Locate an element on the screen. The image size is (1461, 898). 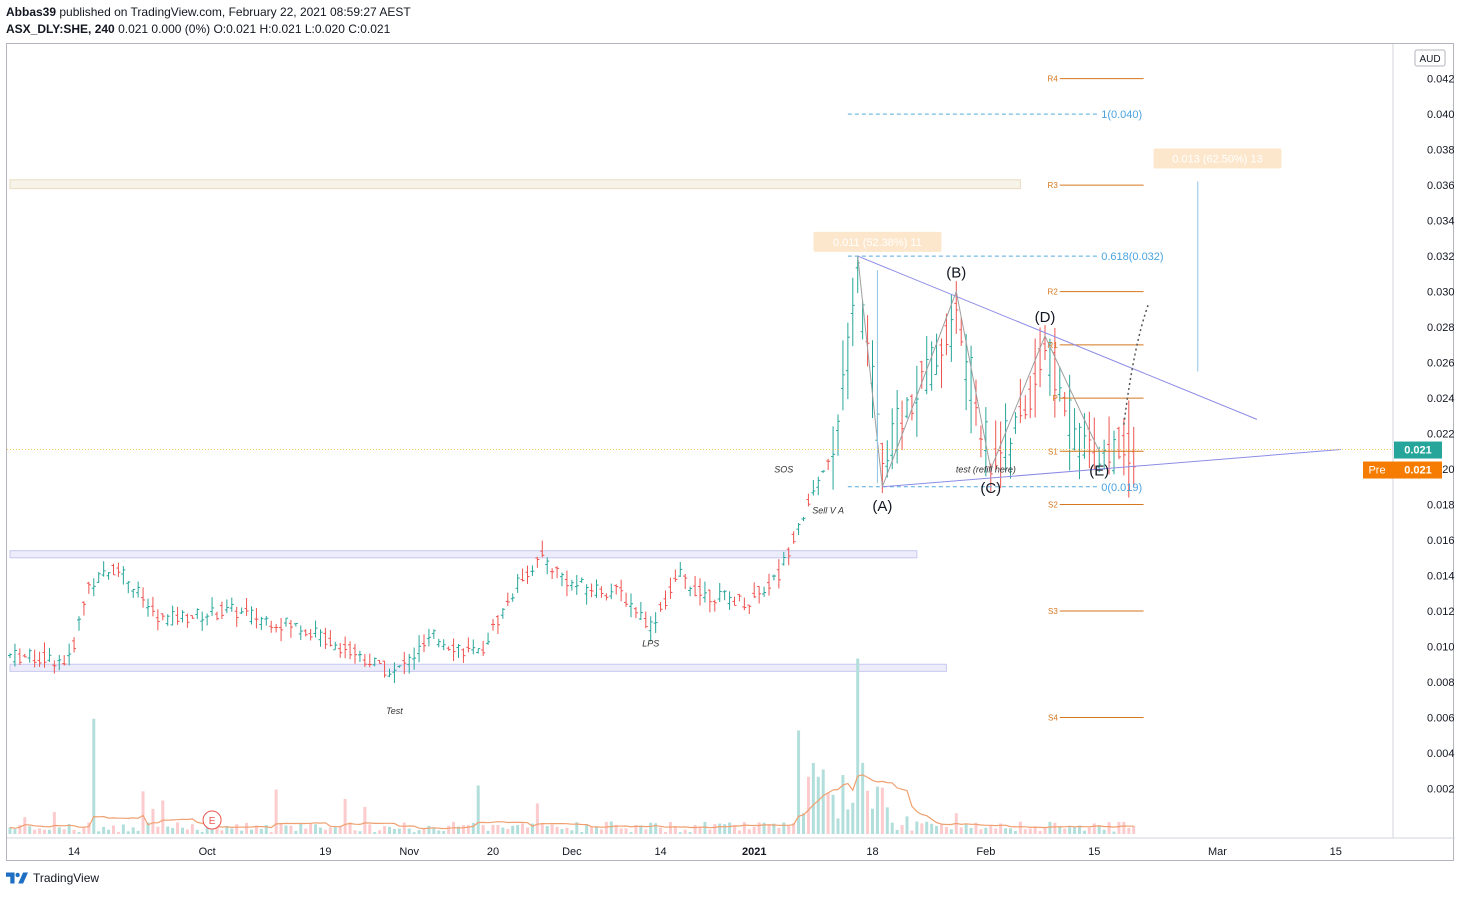
author-name: Abbas39 is located at coordinates (31, 12).